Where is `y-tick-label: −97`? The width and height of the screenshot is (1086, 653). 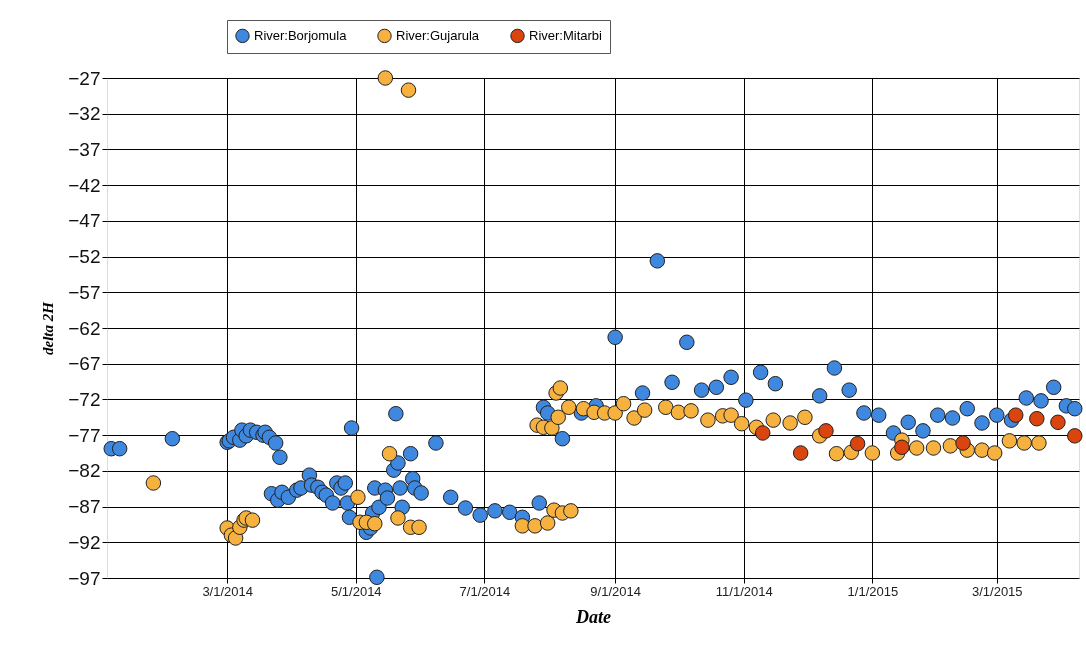 y-tick-label: −97 is located at coordinates (84, 578).